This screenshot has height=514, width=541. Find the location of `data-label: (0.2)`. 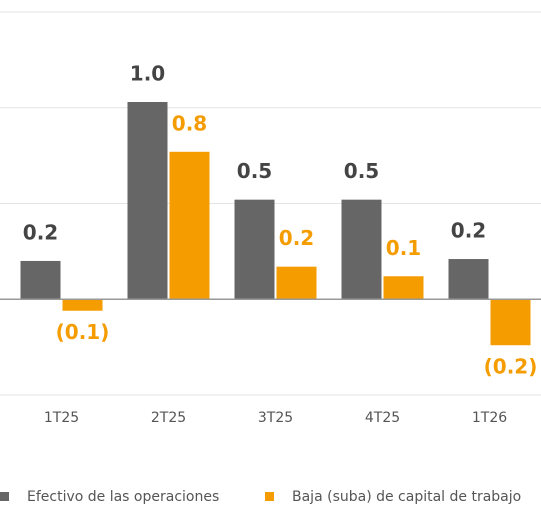

data-label: (0.2) is located at coordinates (511, 367).